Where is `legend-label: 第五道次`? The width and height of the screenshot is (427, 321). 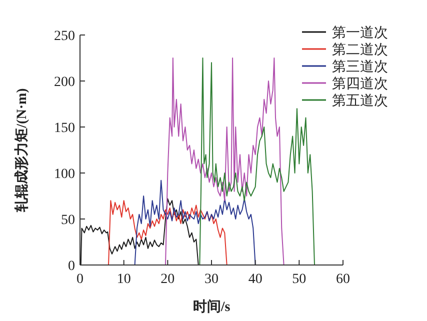 legend-label: 第五道次 is located at coordinates (360, 100).